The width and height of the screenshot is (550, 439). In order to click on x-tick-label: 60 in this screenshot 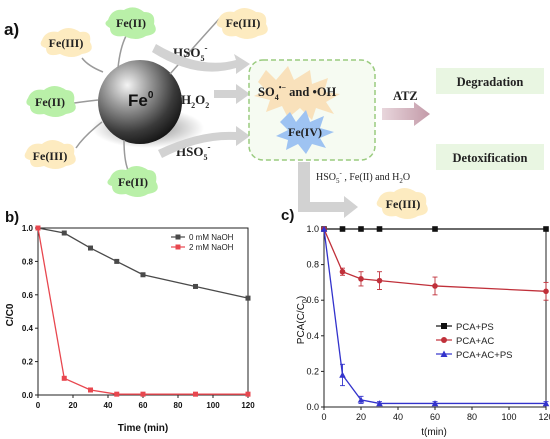, I will do `click(435, 417)`.